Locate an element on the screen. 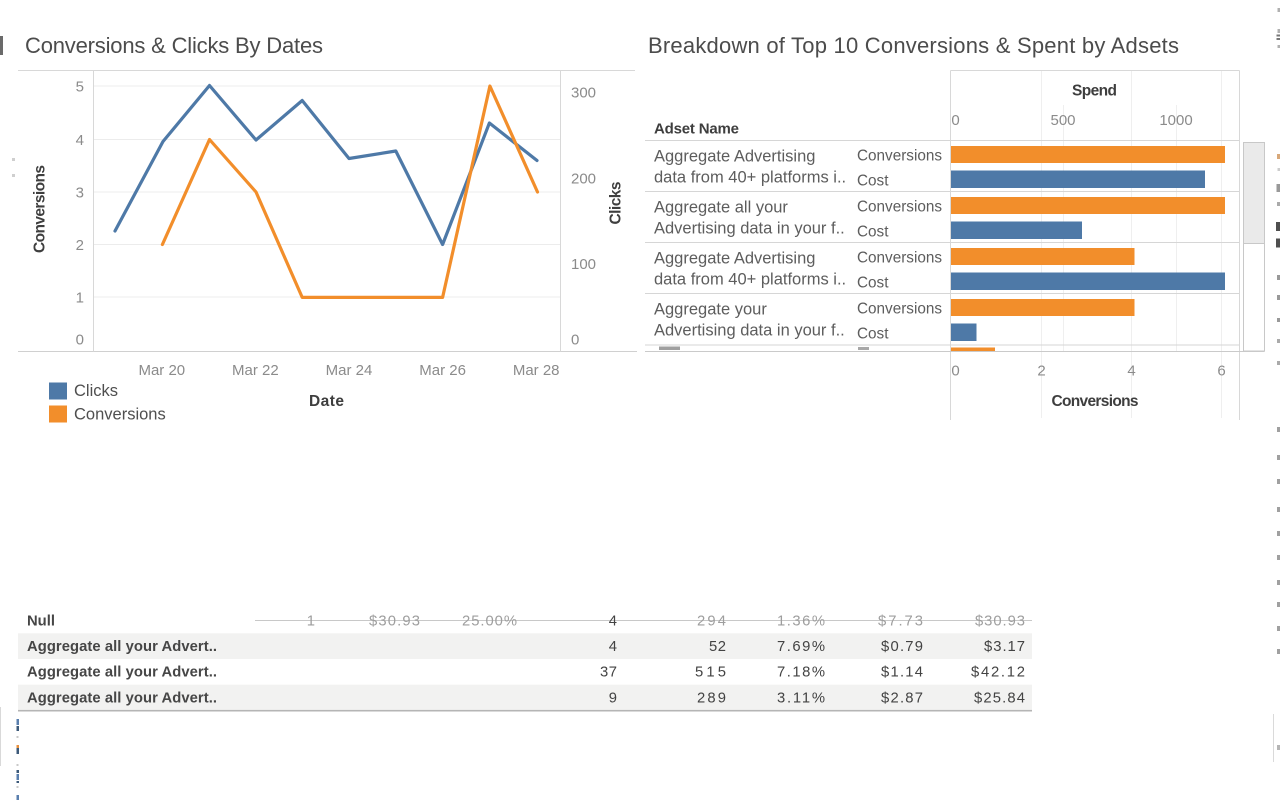 The height and width of the screenshot is (800, 1280). svg-text: Conversions & Clicks By Dates is located at coordinates (174, 45).